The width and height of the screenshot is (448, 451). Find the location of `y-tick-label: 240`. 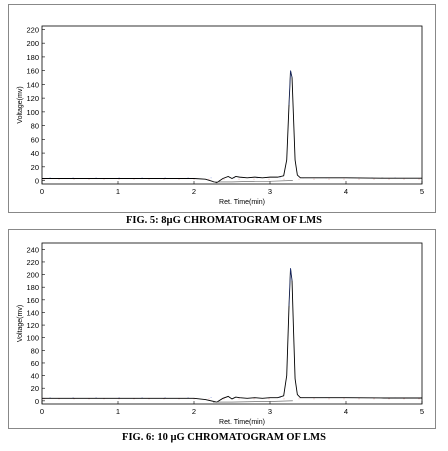

y-tick-label: 240 is located at coordinates (32, 249).